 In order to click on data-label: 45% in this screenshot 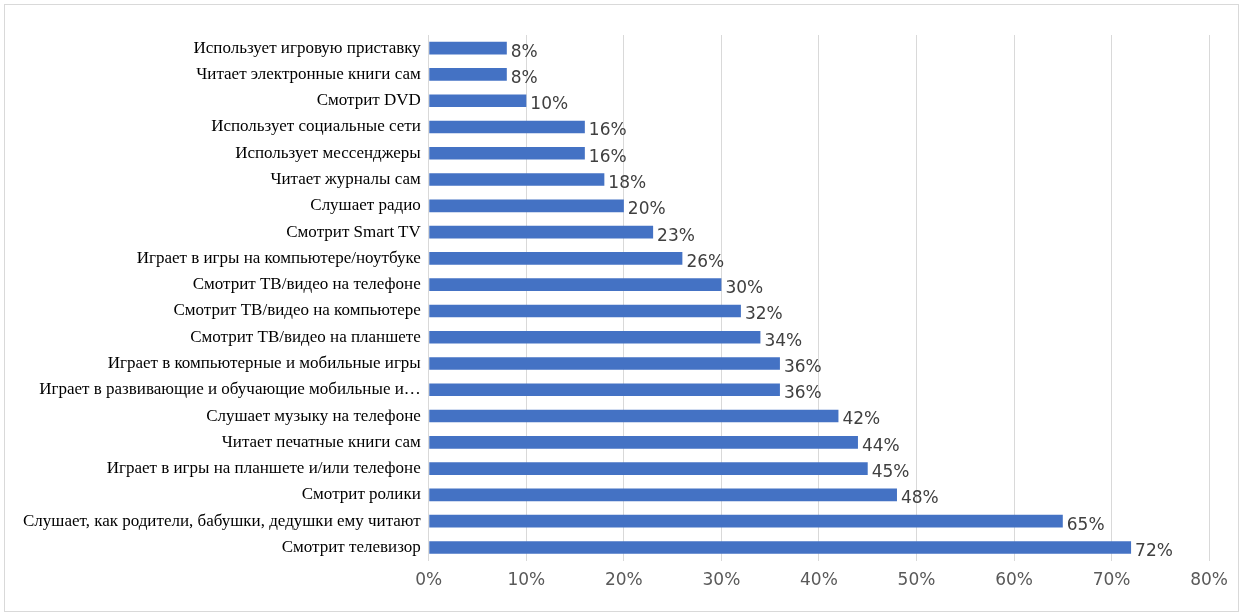, I will do `click(890, 471)`.